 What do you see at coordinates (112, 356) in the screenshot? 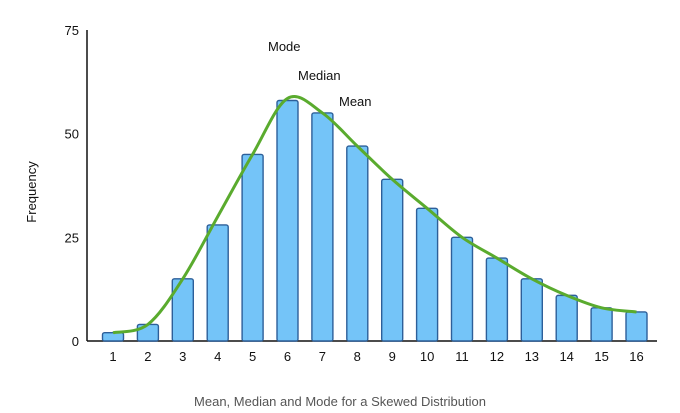
I see `x-tick-label-1: 1` at bounding box center [112, 356].